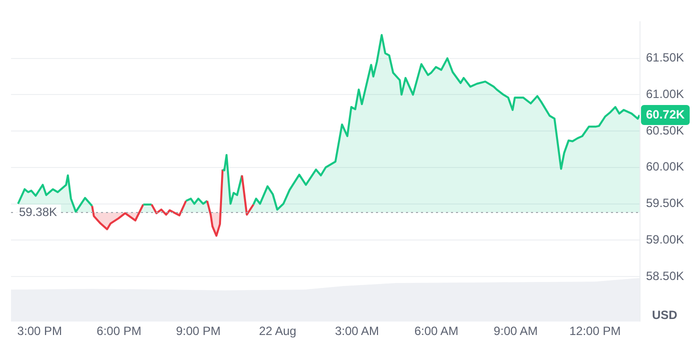  What do you see at coordinates (665, 203) in the screenshot?
I see `y-tick-label: 59.50K` at bounding box center [665, 203].